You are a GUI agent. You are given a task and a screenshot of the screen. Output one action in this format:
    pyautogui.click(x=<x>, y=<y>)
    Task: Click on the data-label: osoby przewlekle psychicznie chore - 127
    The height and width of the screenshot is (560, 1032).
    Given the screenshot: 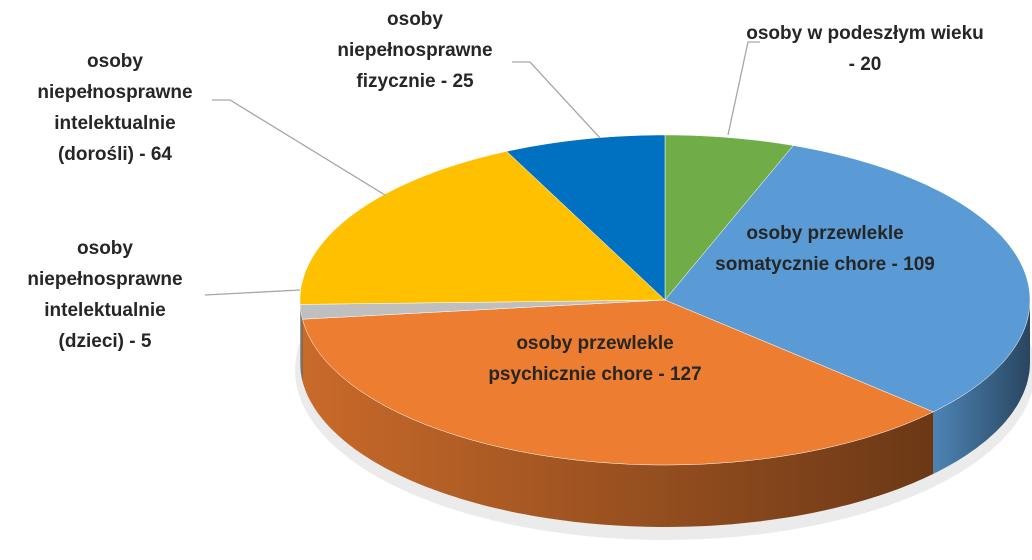 What is the action you would take?
    pyautogui.click(x=595, y=359)
    